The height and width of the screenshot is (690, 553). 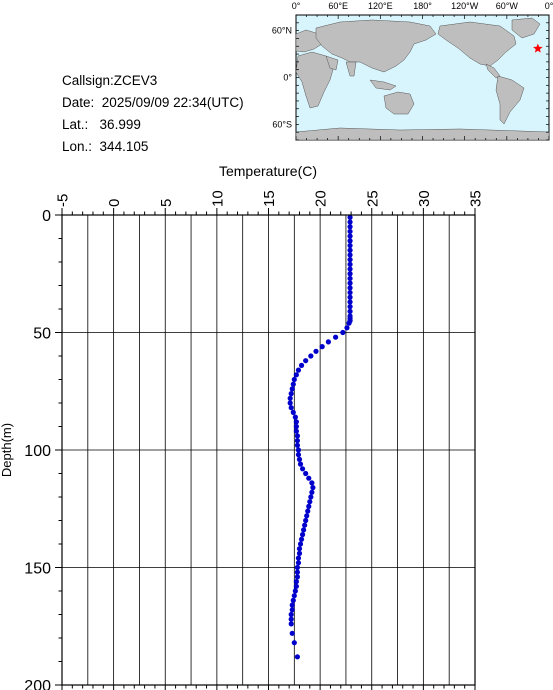 I want to click on lon-value: 344.105, so click(x=124, y=146).